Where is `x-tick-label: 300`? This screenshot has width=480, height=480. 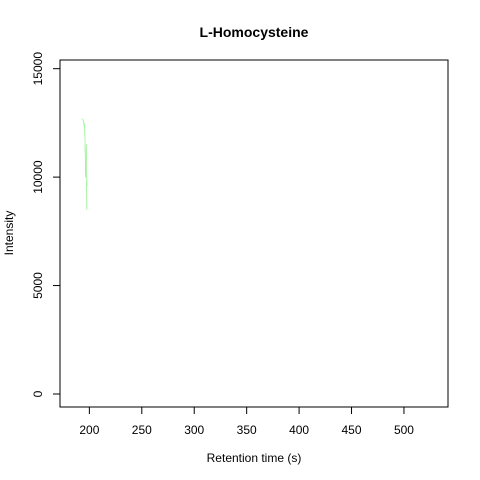 x-tick-label: 300 is located at coordinates (194, 430).